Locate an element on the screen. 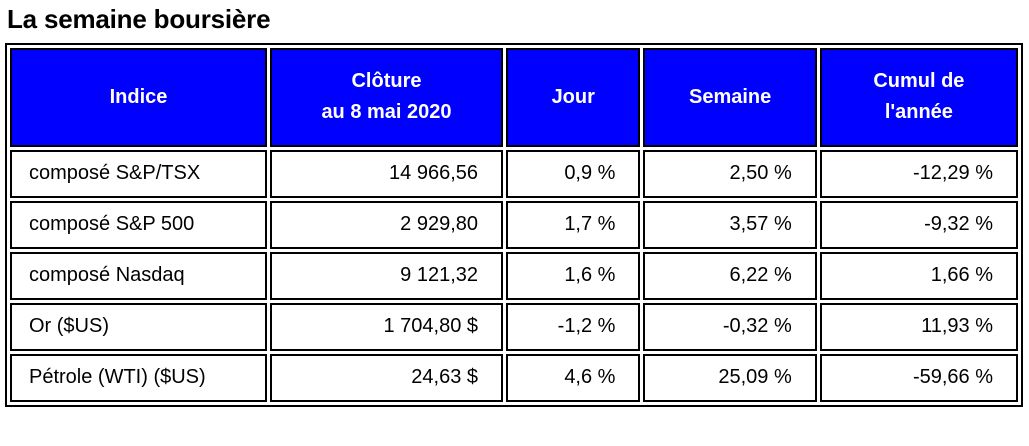  col-header-cumul-line2: l'année is located at coordinates (918, 112).